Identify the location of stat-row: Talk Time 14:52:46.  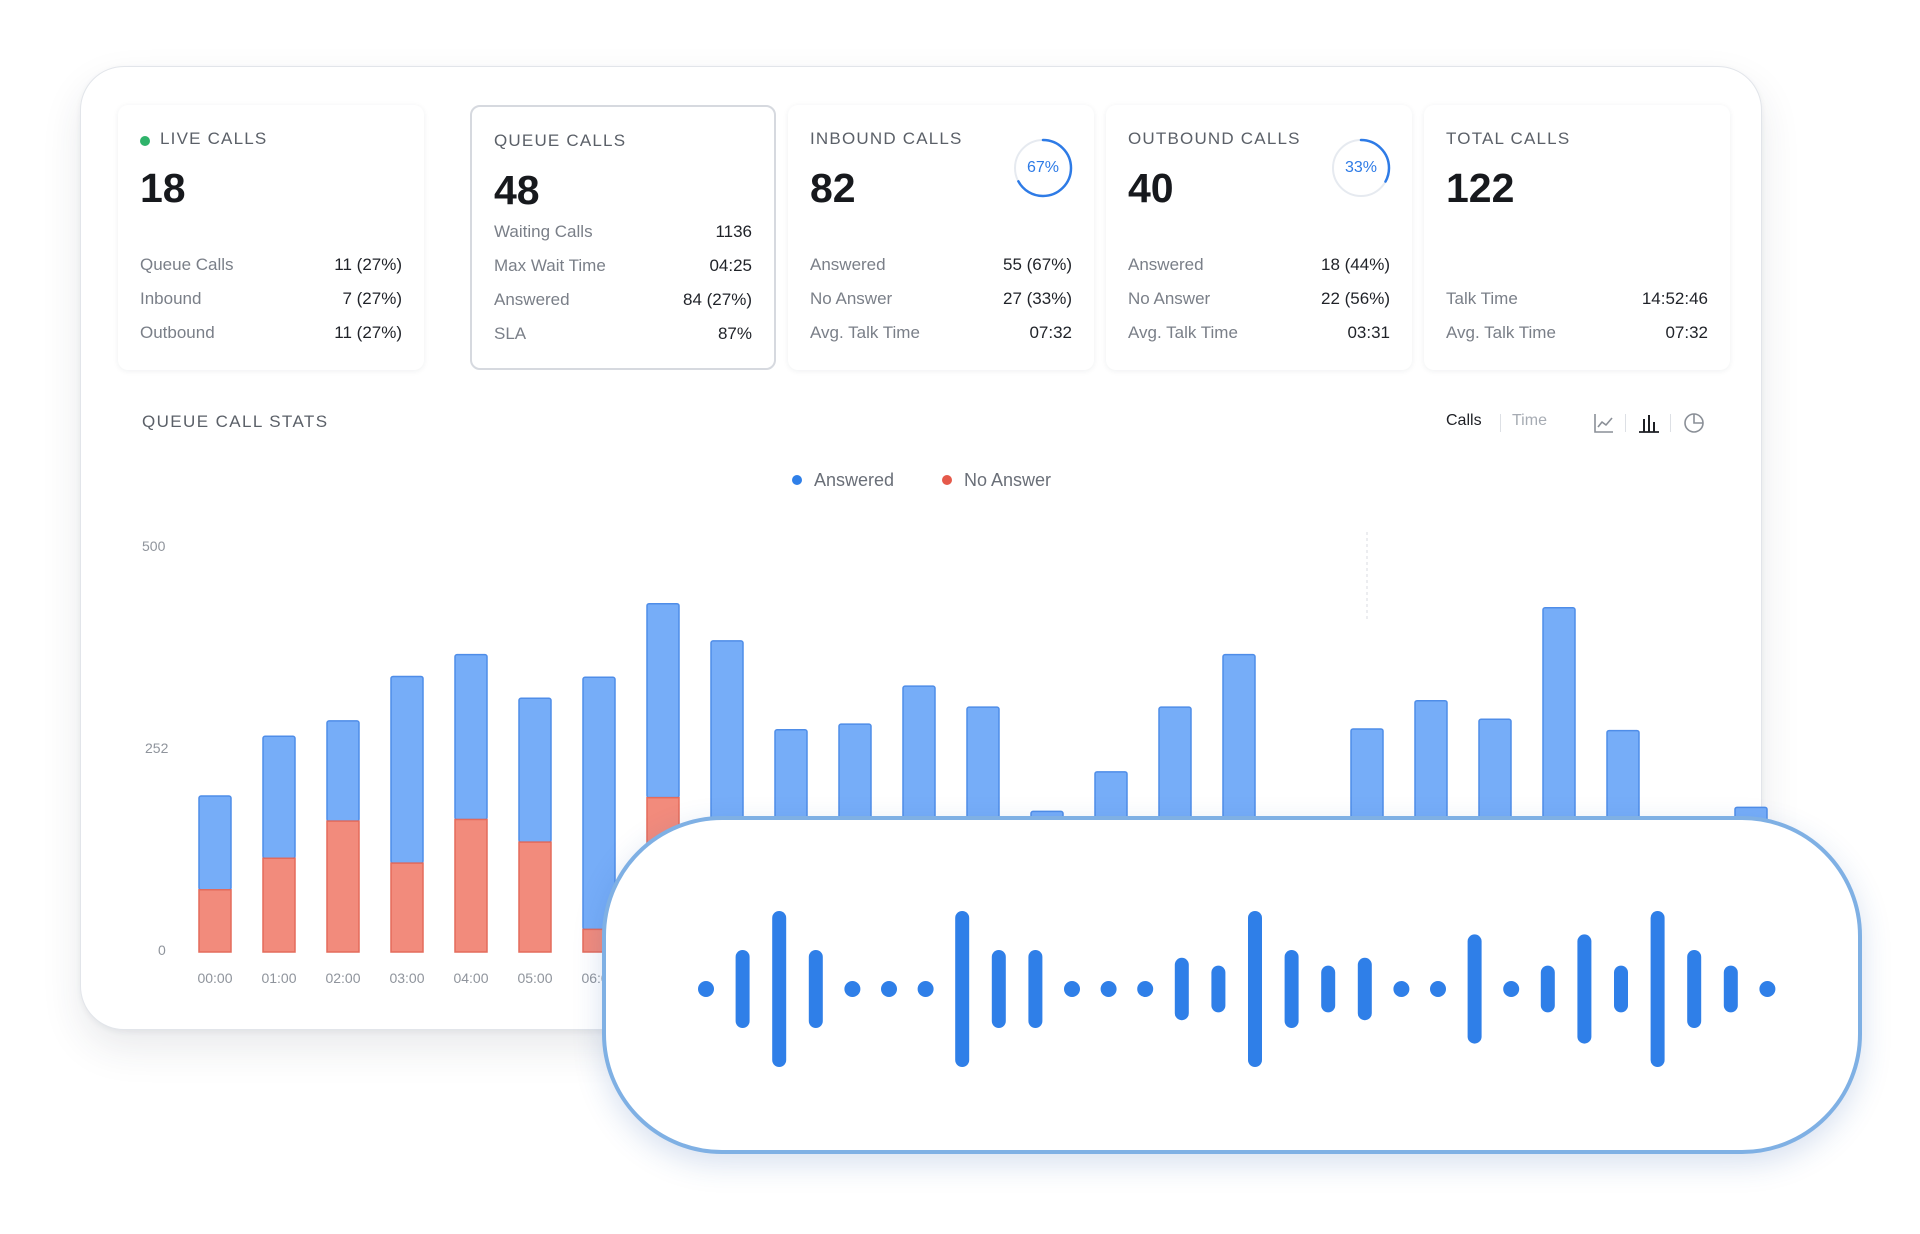
(1577, 298).